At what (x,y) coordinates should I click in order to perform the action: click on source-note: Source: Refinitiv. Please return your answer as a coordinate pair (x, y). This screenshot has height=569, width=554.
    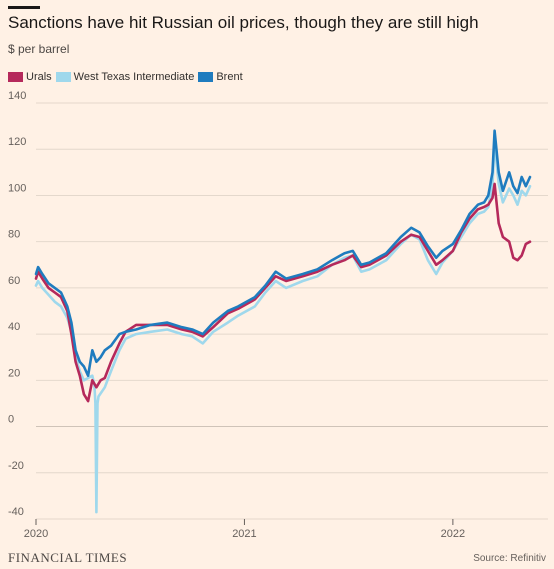
    Looking at the image, I should click on (509, 558).